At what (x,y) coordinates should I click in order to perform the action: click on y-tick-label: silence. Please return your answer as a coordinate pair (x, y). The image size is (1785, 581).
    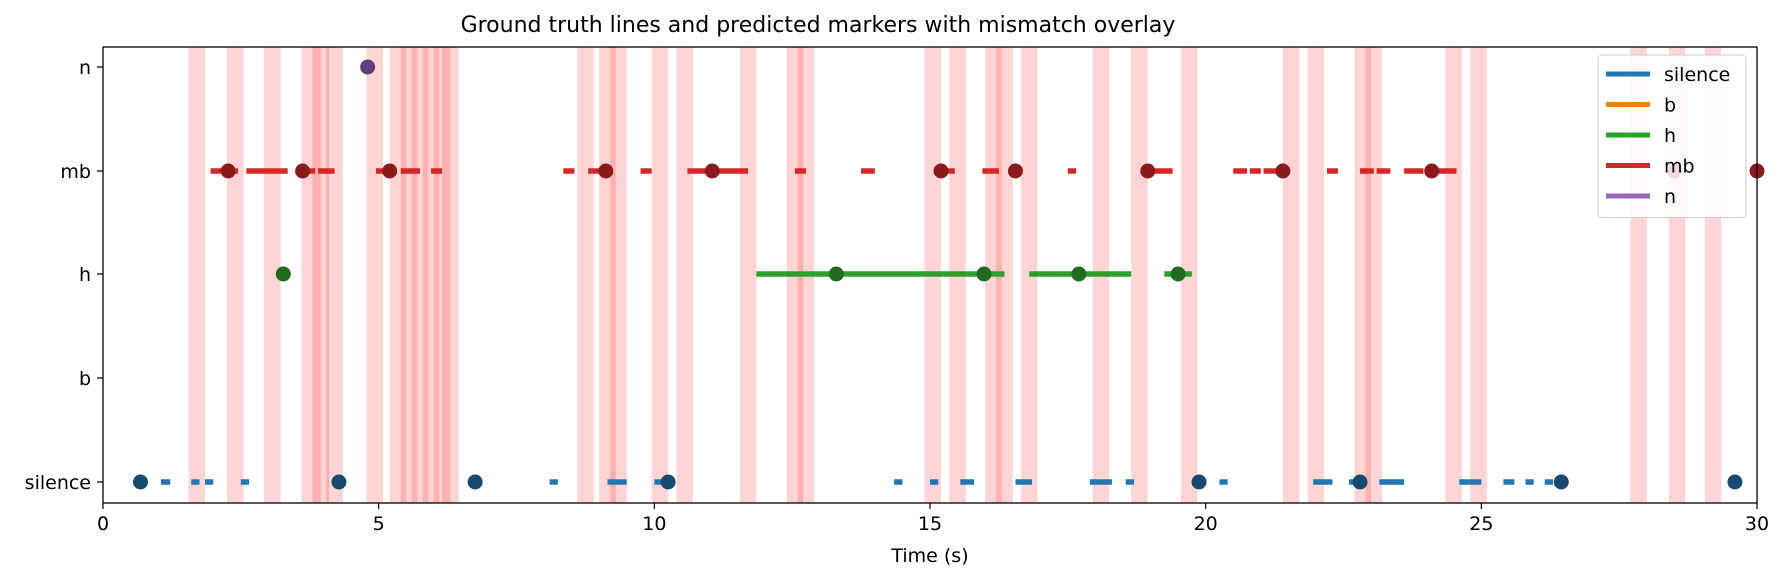
    Looking at the image, I should click on (58, 483).